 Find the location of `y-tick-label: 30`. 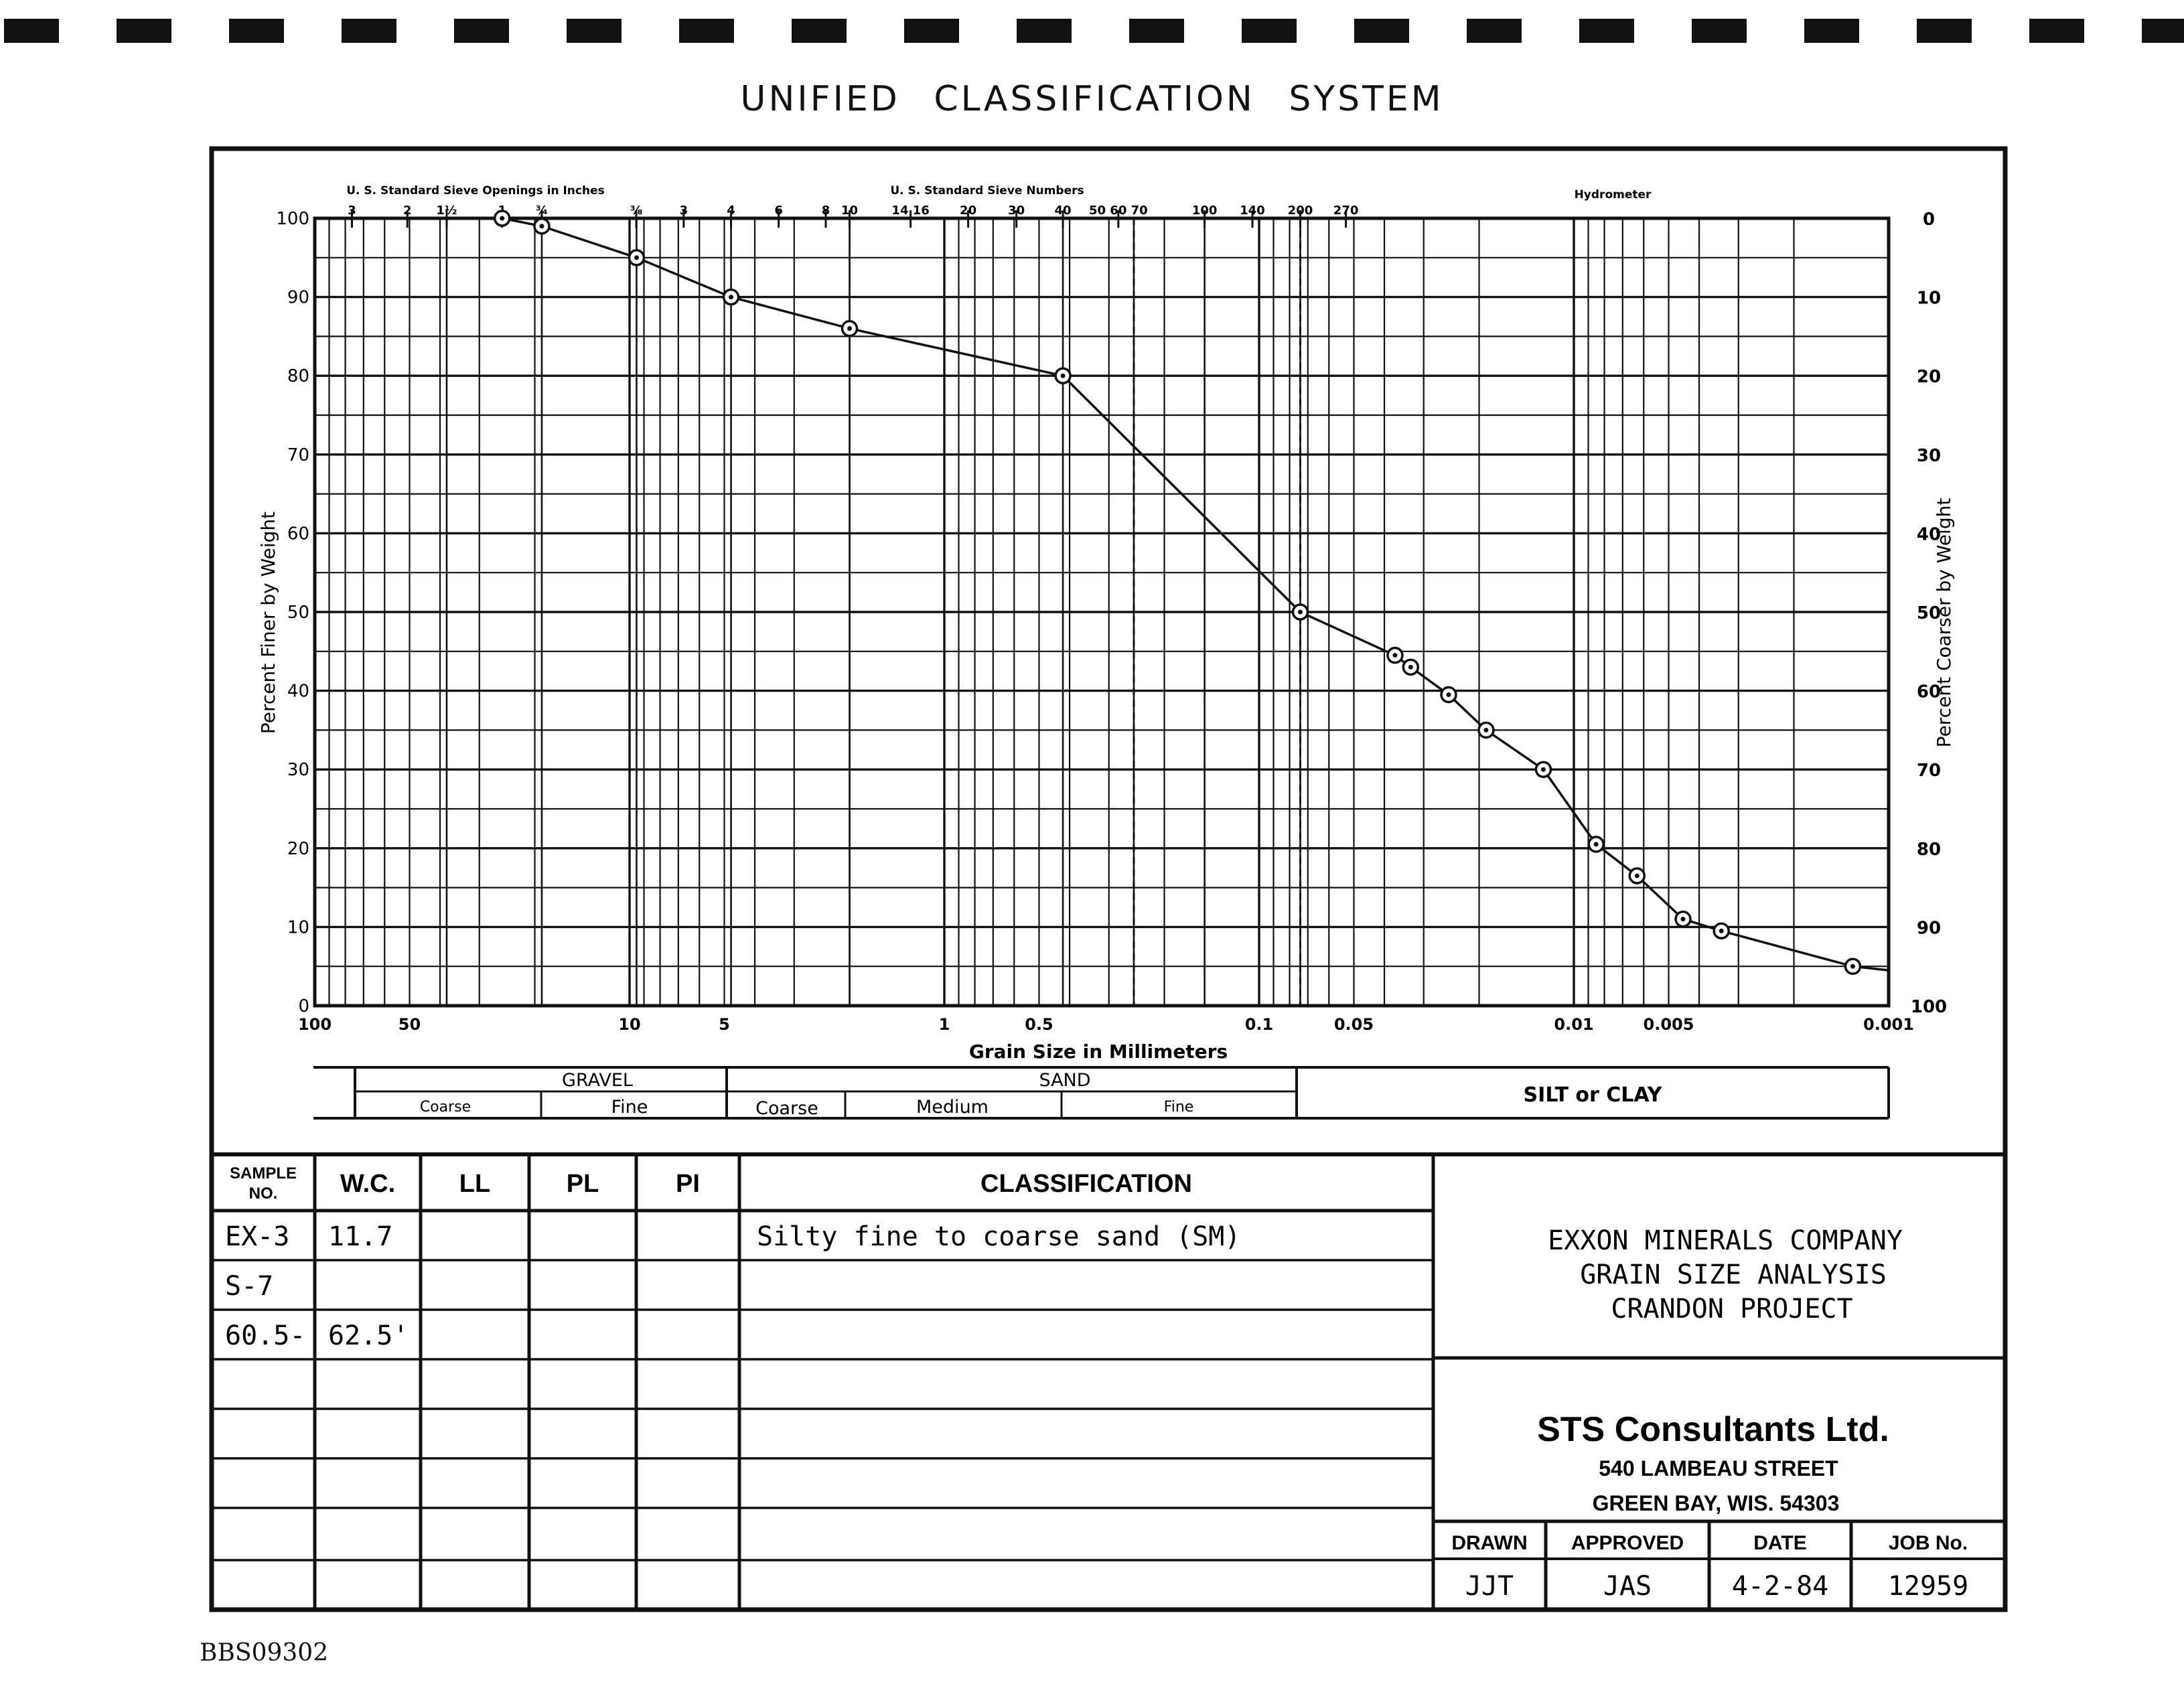

y-tick-label: 30 is located at coordinates (298, 770).